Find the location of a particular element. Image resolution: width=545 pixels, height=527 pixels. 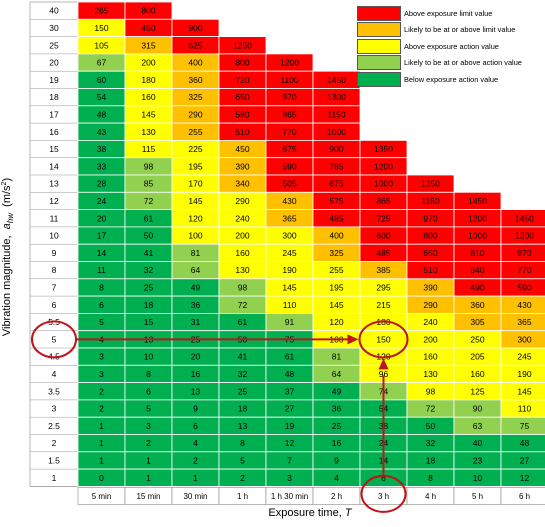

cell-value: 505 is located at coordinates (289, 184).